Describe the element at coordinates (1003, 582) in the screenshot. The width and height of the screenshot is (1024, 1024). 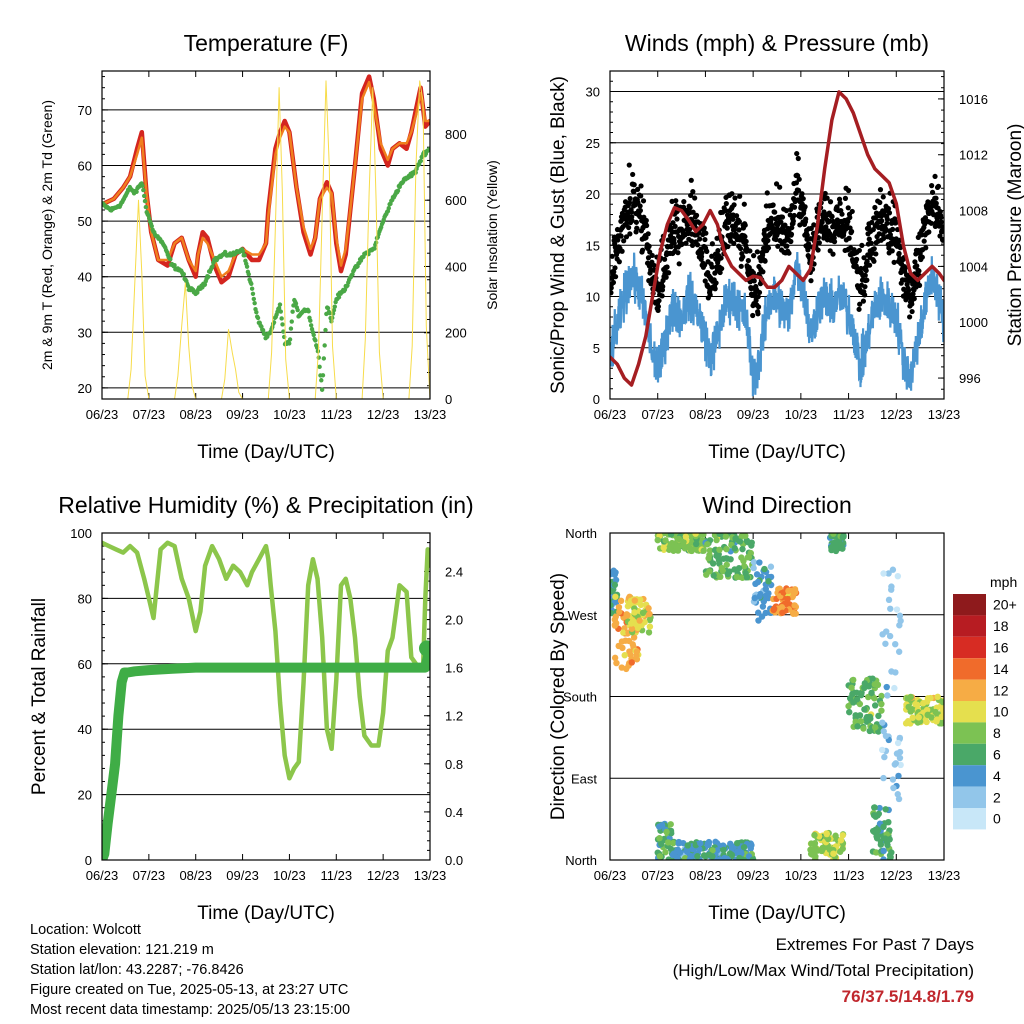
I see `direction-legend-unit: mph` at that location.